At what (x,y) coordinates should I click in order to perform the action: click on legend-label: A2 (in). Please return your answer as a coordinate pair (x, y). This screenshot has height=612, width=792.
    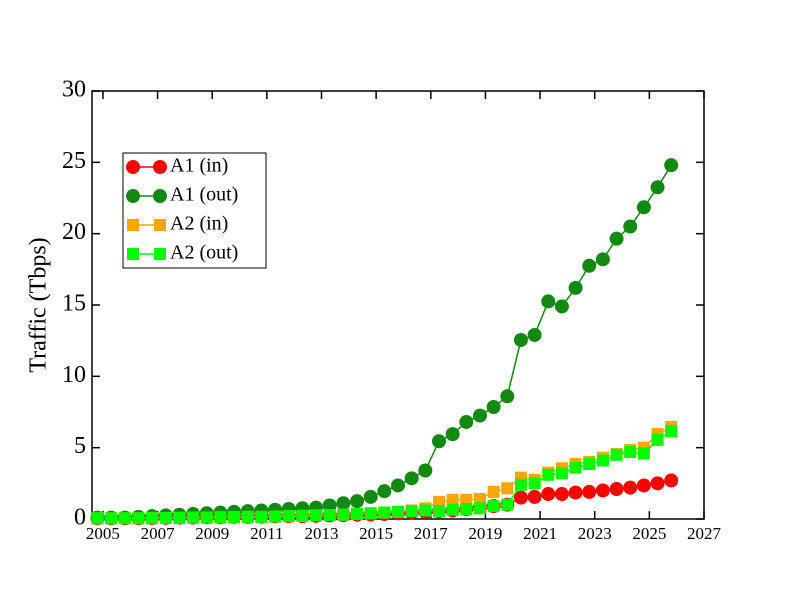
    Looking at the image, I should click on (199, 224).